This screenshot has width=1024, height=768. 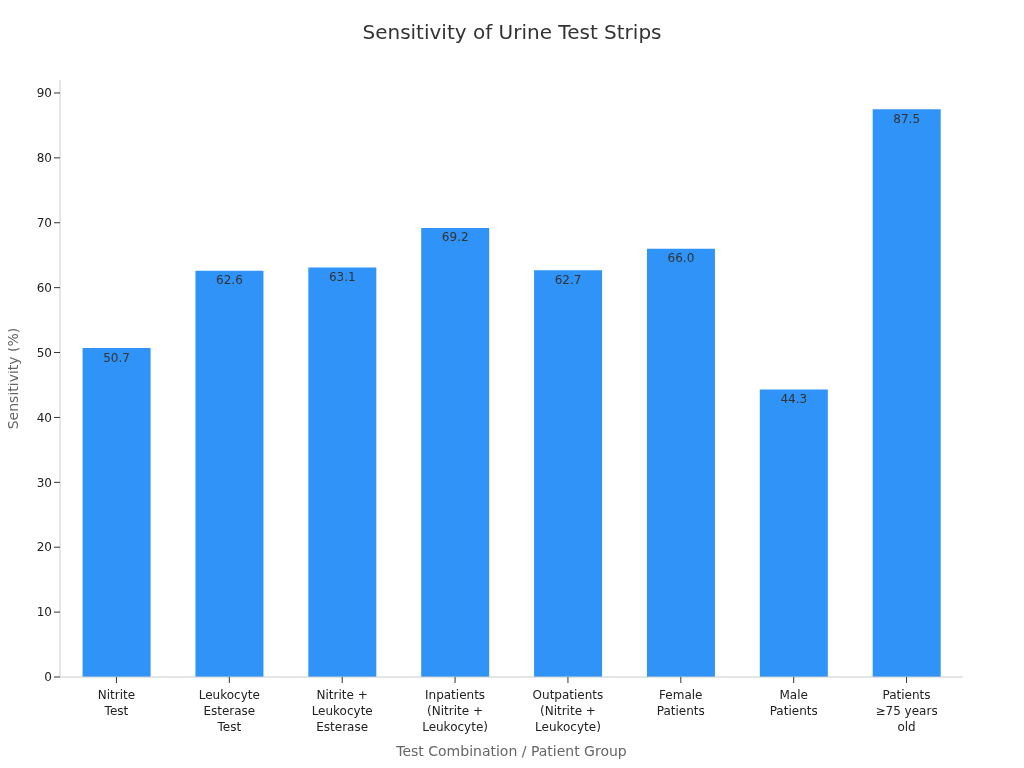 What do you see at coordinates (44, 158) in the screenshot?
I see `y-tick-label: 80` at bounding box center [44, 158].